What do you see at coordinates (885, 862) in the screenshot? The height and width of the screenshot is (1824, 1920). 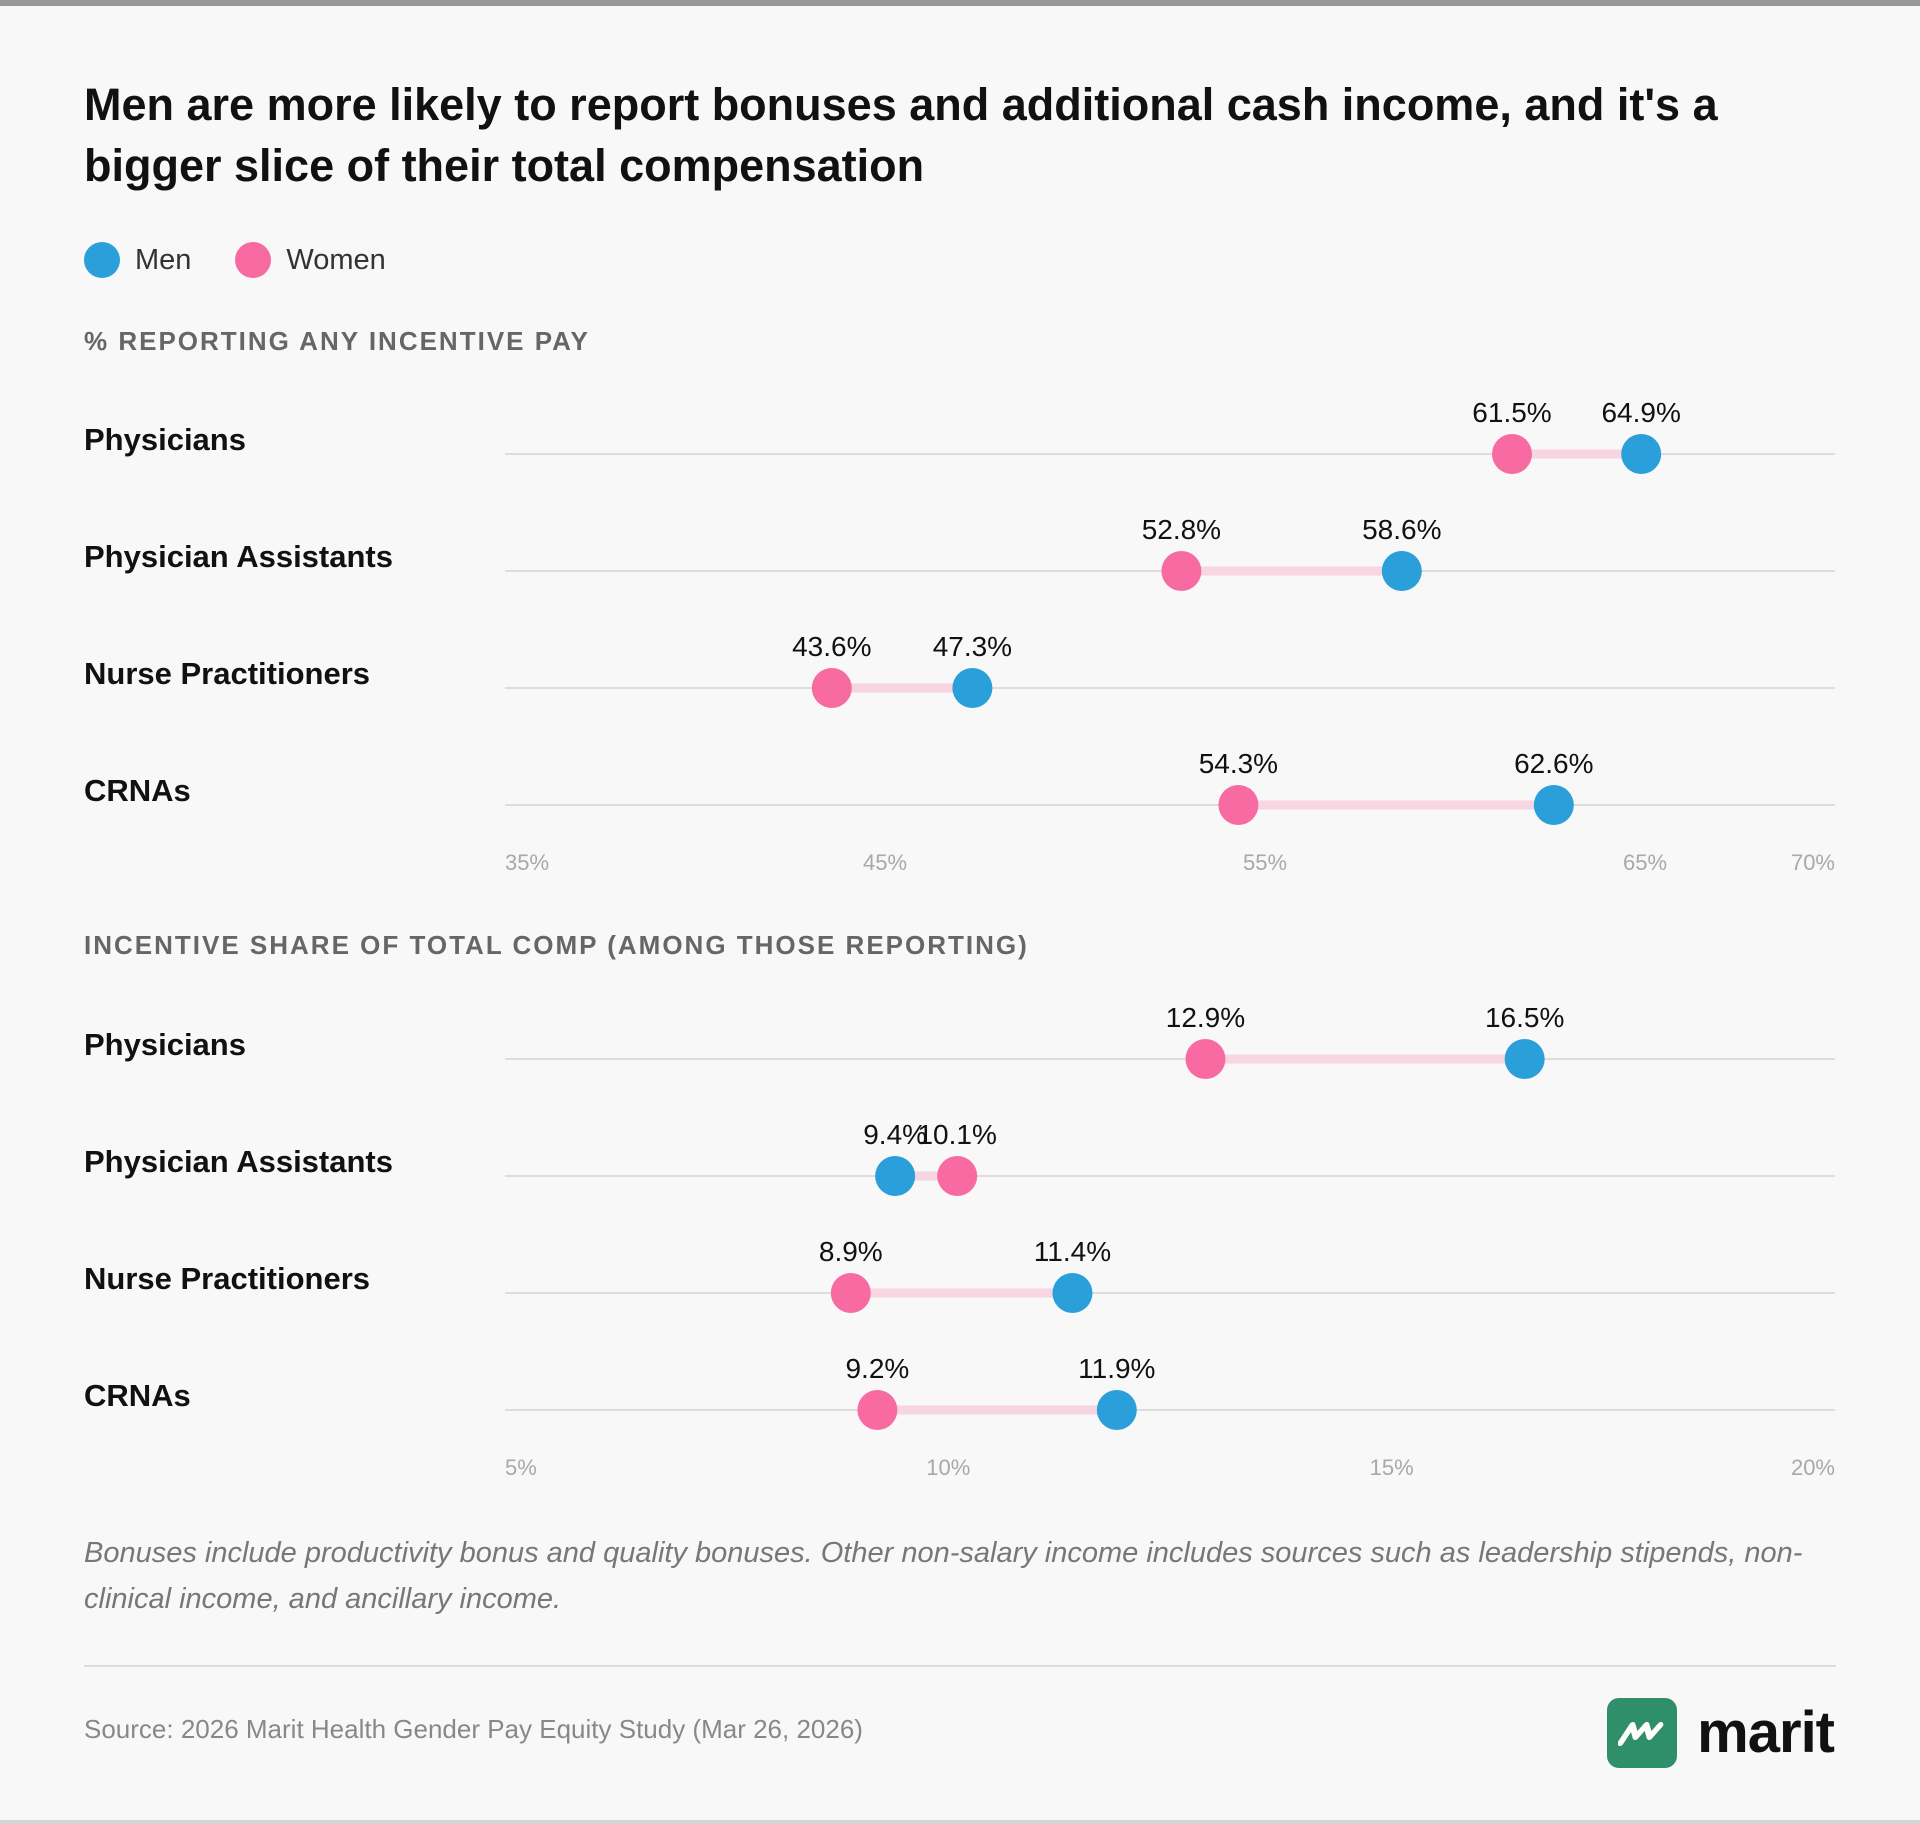 I see `tick-label-45: 45%` at bounding box center [885, 862].